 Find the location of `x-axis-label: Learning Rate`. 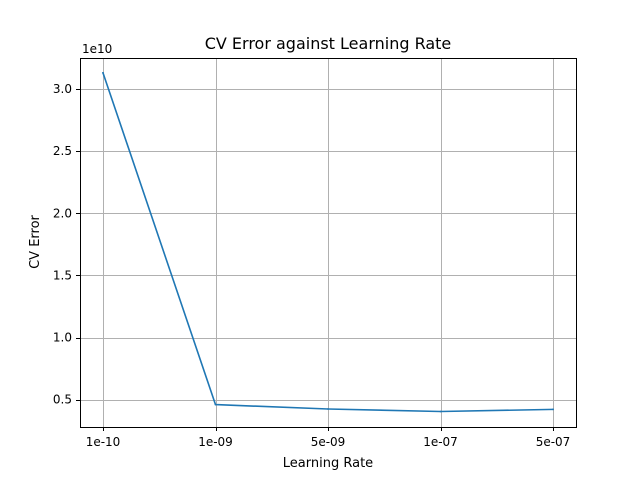

x-axis-label: Learning Rate is located at coordinates (328, 463).